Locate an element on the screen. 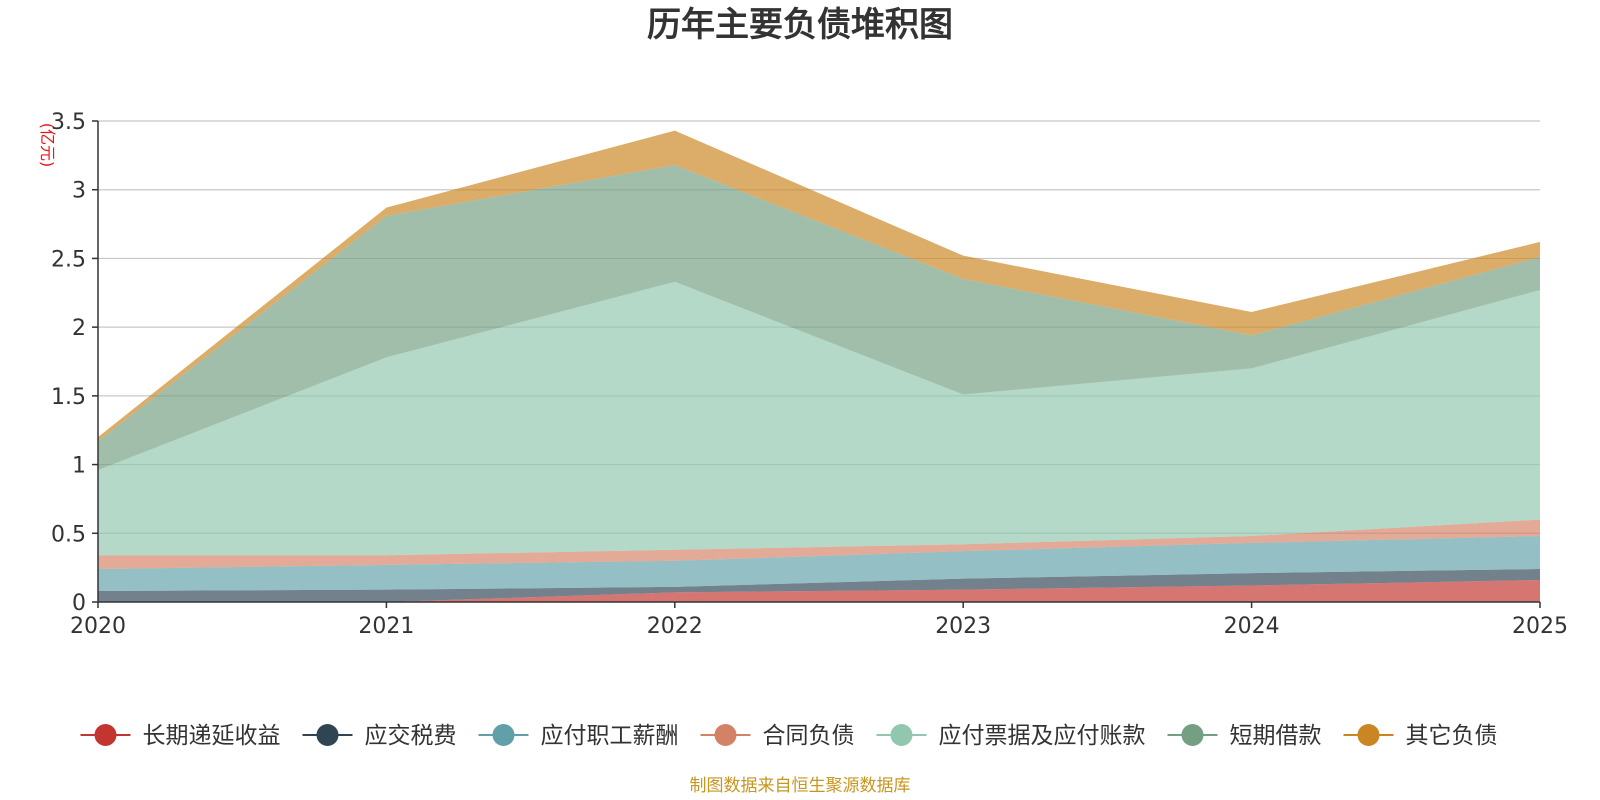 Image resolution: width=1600 pixels, height=800 pixels. legend-label: 长期递延收益 is located at coordinates (212, 736).